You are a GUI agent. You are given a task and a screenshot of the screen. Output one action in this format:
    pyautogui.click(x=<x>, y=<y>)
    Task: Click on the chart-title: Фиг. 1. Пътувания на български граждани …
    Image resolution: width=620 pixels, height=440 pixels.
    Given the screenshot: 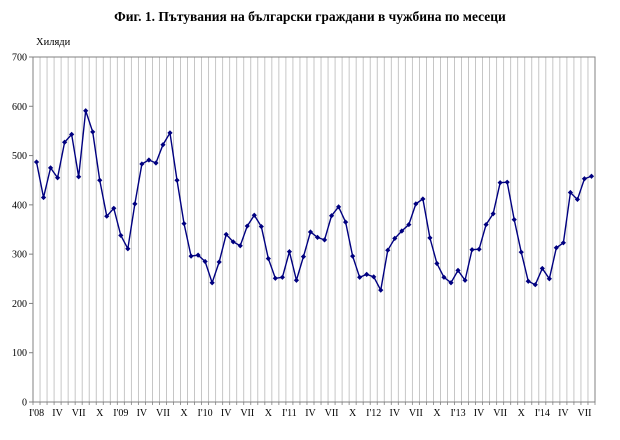 What is the action you would take?
    pyautogui.click(x=310, y=16)
    